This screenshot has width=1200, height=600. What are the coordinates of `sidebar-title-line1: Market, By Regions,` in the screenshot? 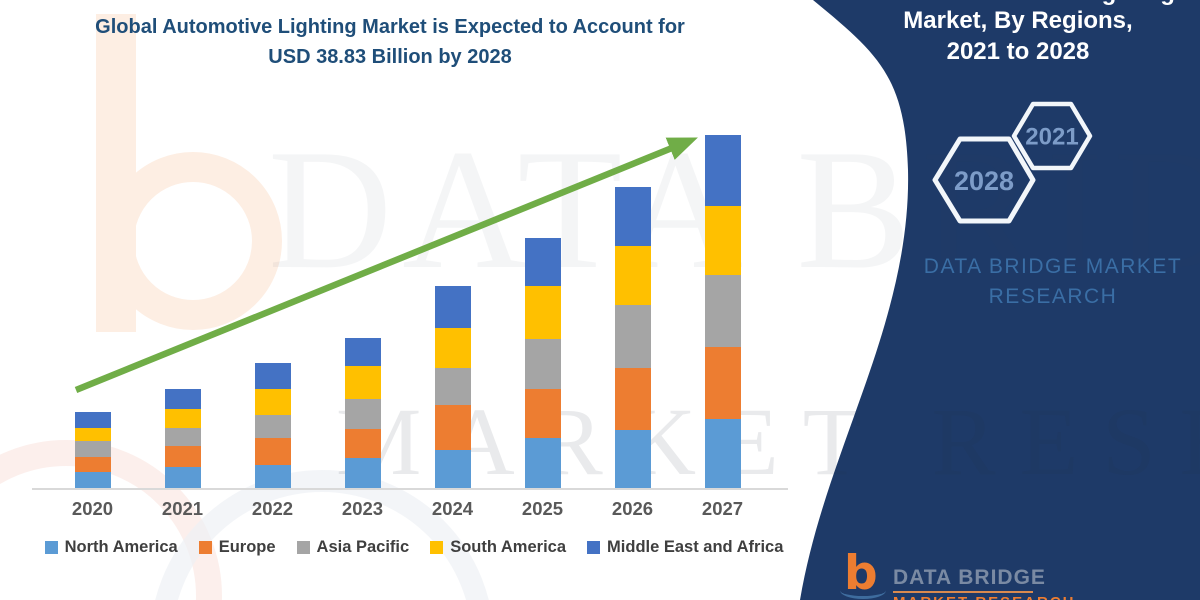 It's located at (1018, 20).